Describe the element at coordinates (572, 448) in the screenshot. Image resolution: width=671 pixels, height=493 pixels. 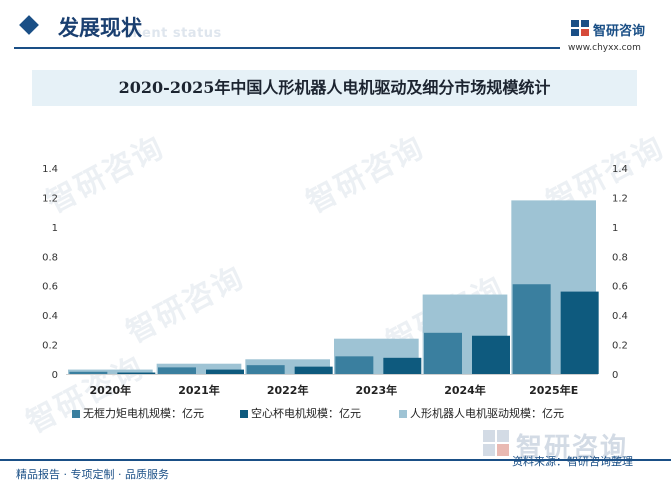
I see `footer-brand-name: 智研咨询` at that location.